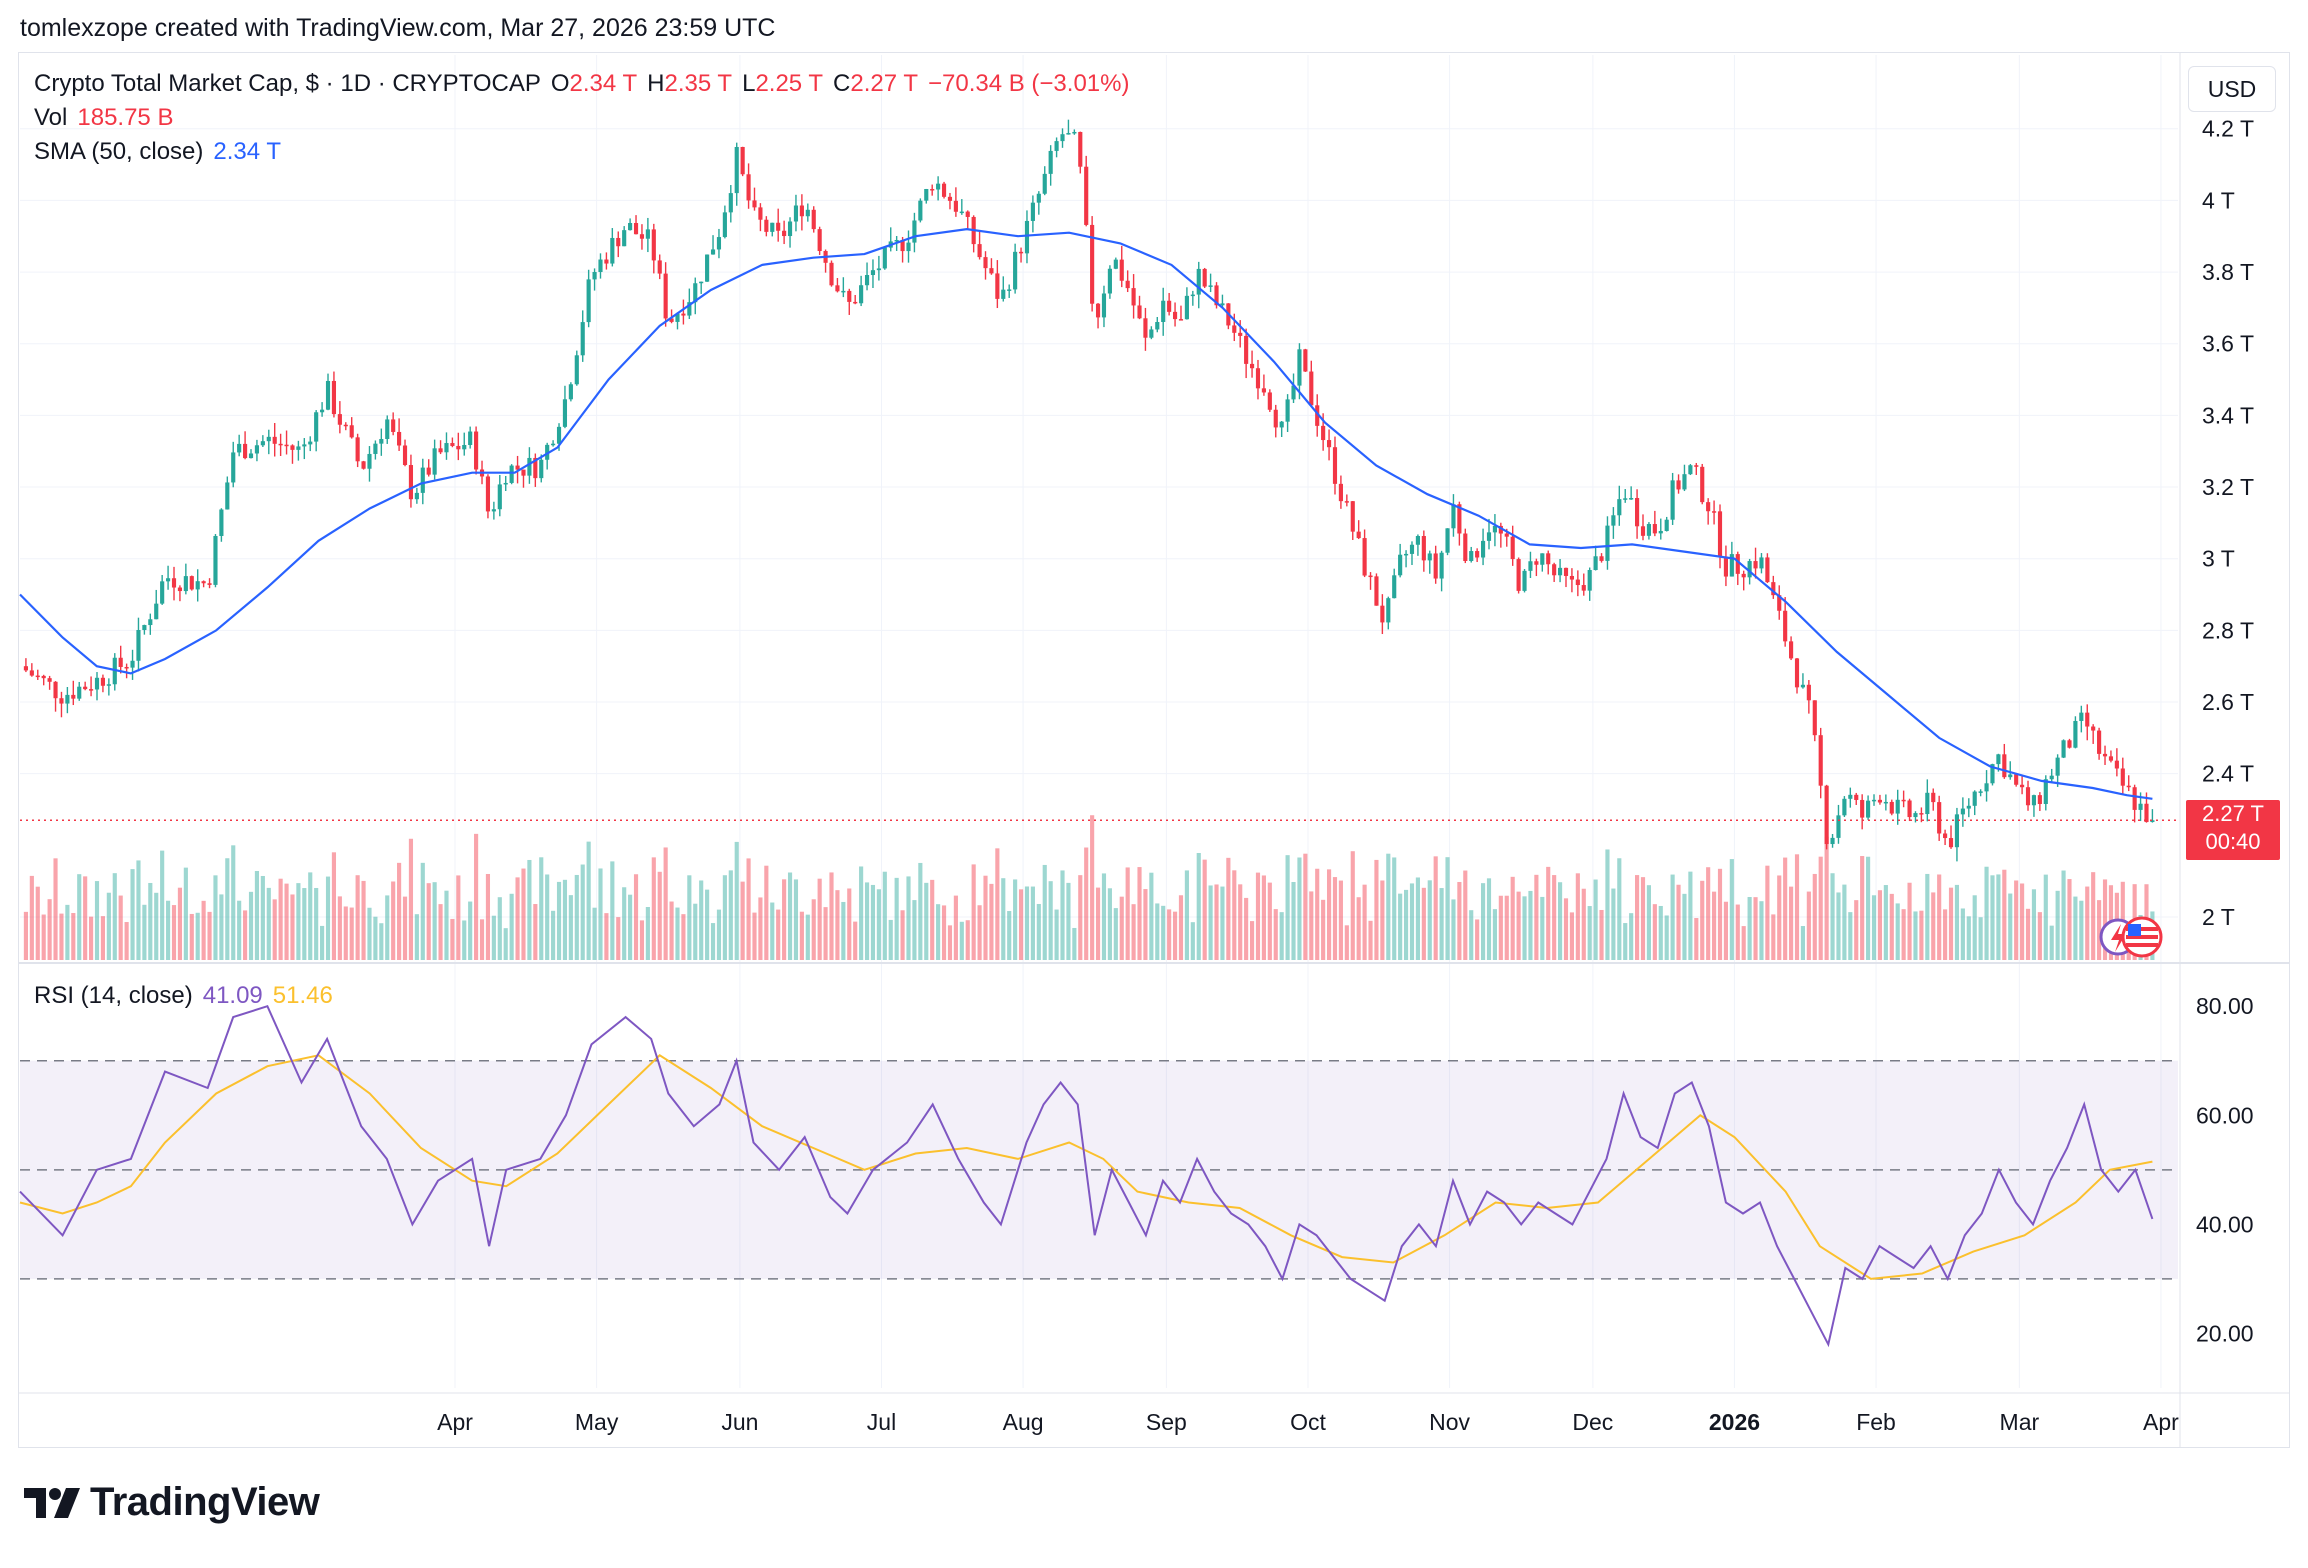  Describe the element at coordinates (2232, 89) in the screenshot. I see `currency-button: USD` at that location.